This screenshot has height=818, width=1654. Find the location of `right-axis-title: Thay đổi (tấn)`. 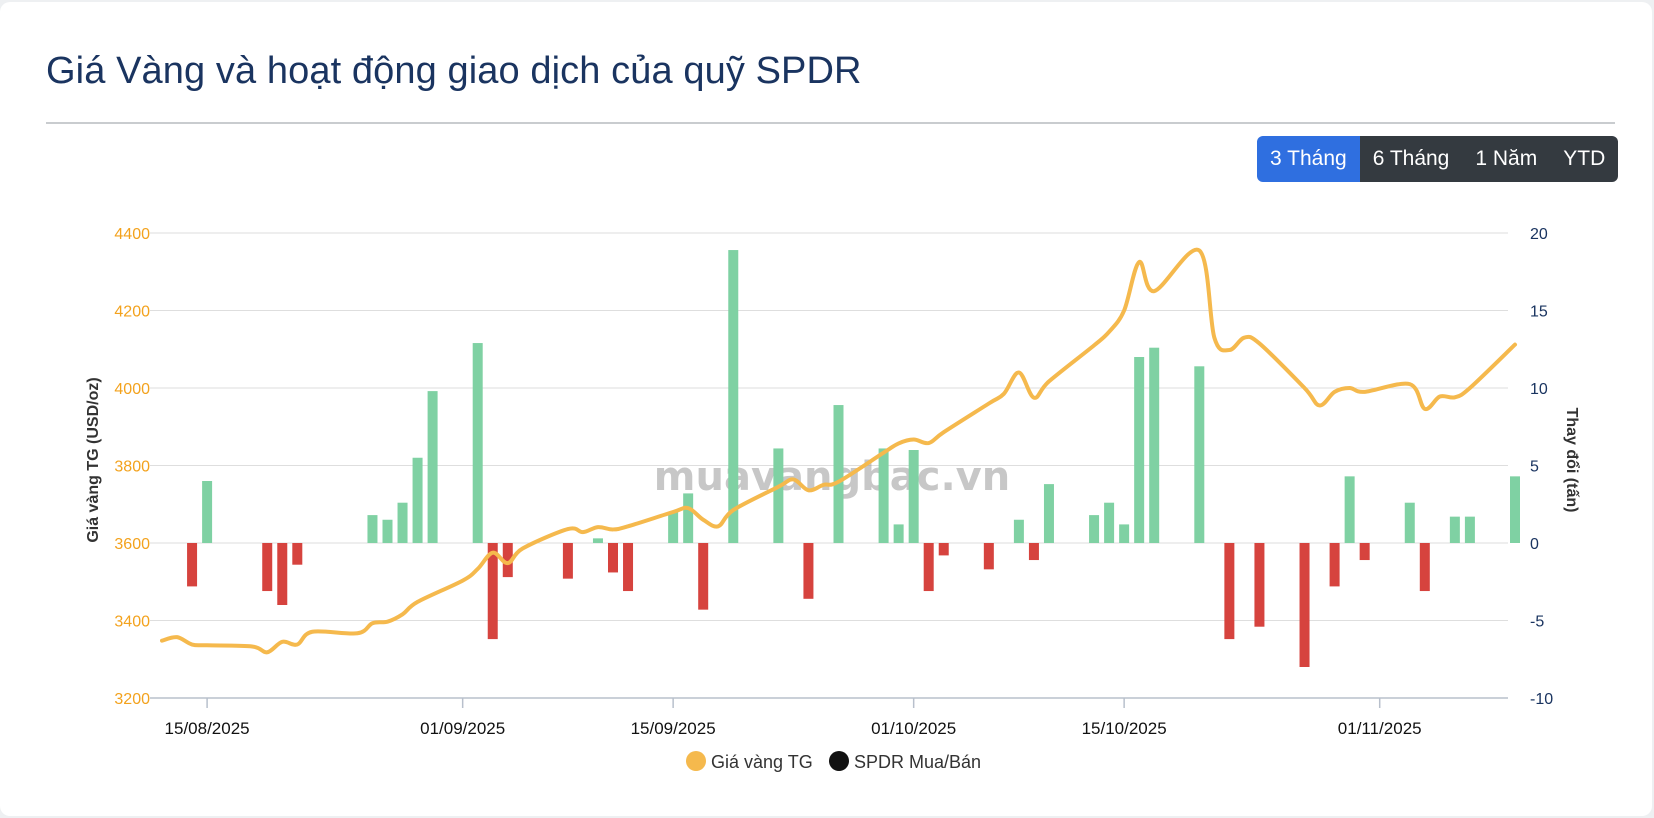

right-axis-title: Thay đổi (tấn) is located at coordinates (1572, 460).